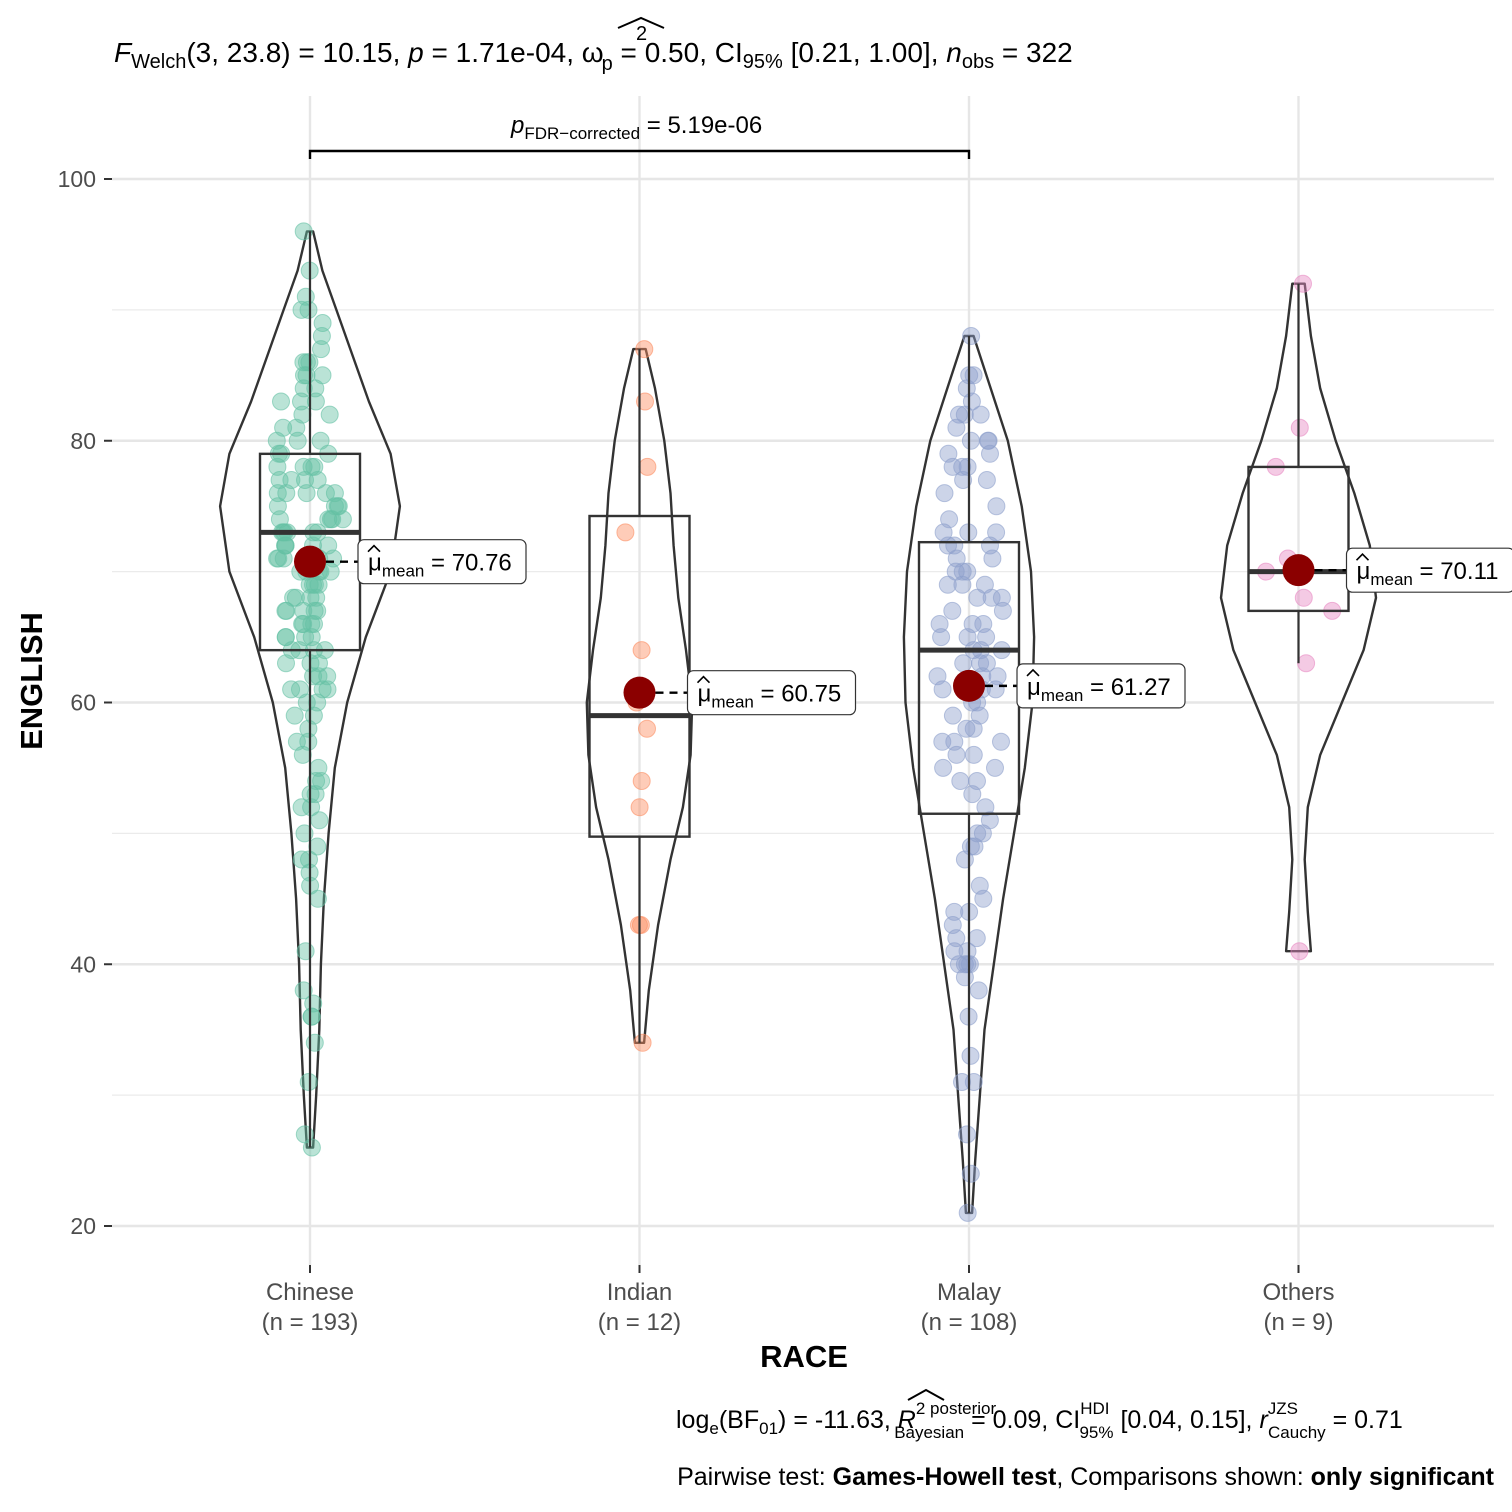 Image resolution: width=1512 pixels, height=1512 pixels. What do you see at coordinates (641, 22) in the screenshot?
I see `omega-hat-mark` at bounding box center [641, 22].